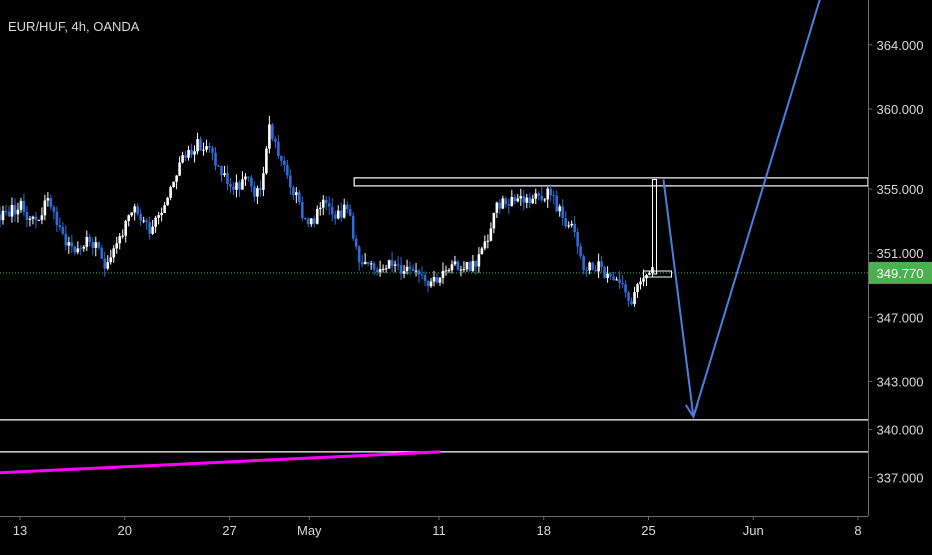  What do you see at coordinates (657, 228) in the screenshot?
I see `measure-bracket` at bounding box center [657, 228].